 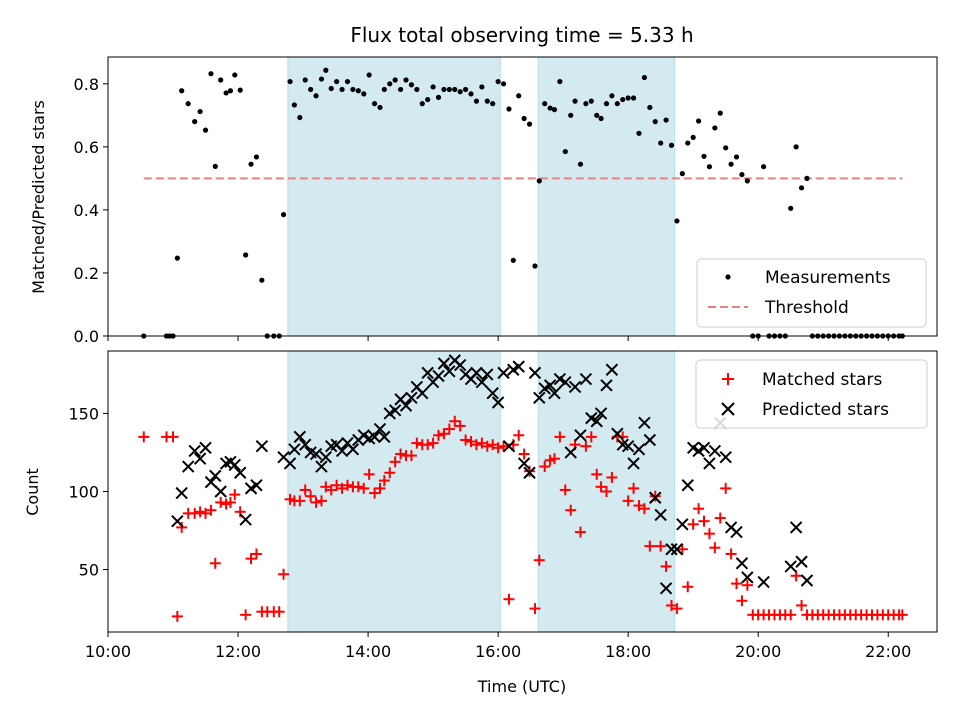 What do you see at coordinates (38, 197) in the screenshot?
I see `top-y-axis-label: Matched/Predicted stars` at bounding box center [38, 197].